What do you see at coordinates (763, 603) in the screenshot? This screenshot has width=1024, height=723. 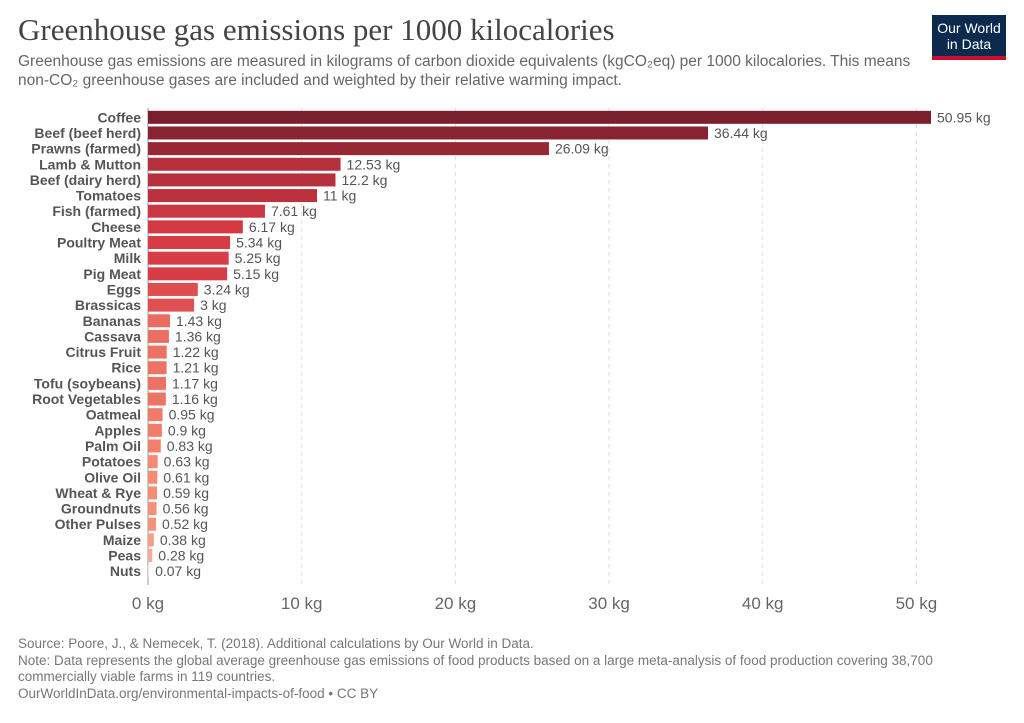 I see `x-tick-label: 40 kg` at bounding box center [763, 603].